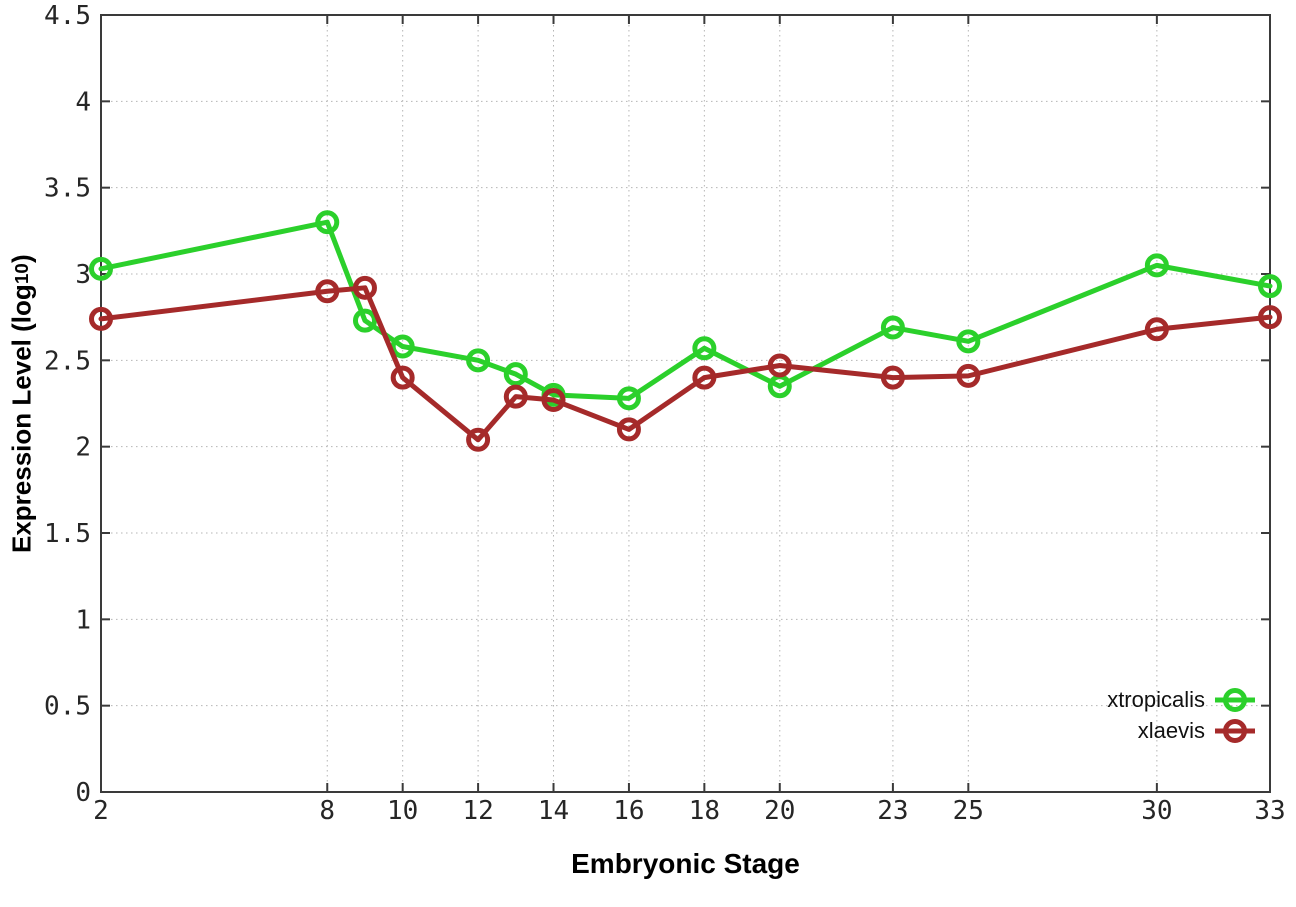 This screenshot has height=907, width=1296. Describe the element at coordinates (553, 811) in the screenshot. I see `x-tick-label: 14` at that location.